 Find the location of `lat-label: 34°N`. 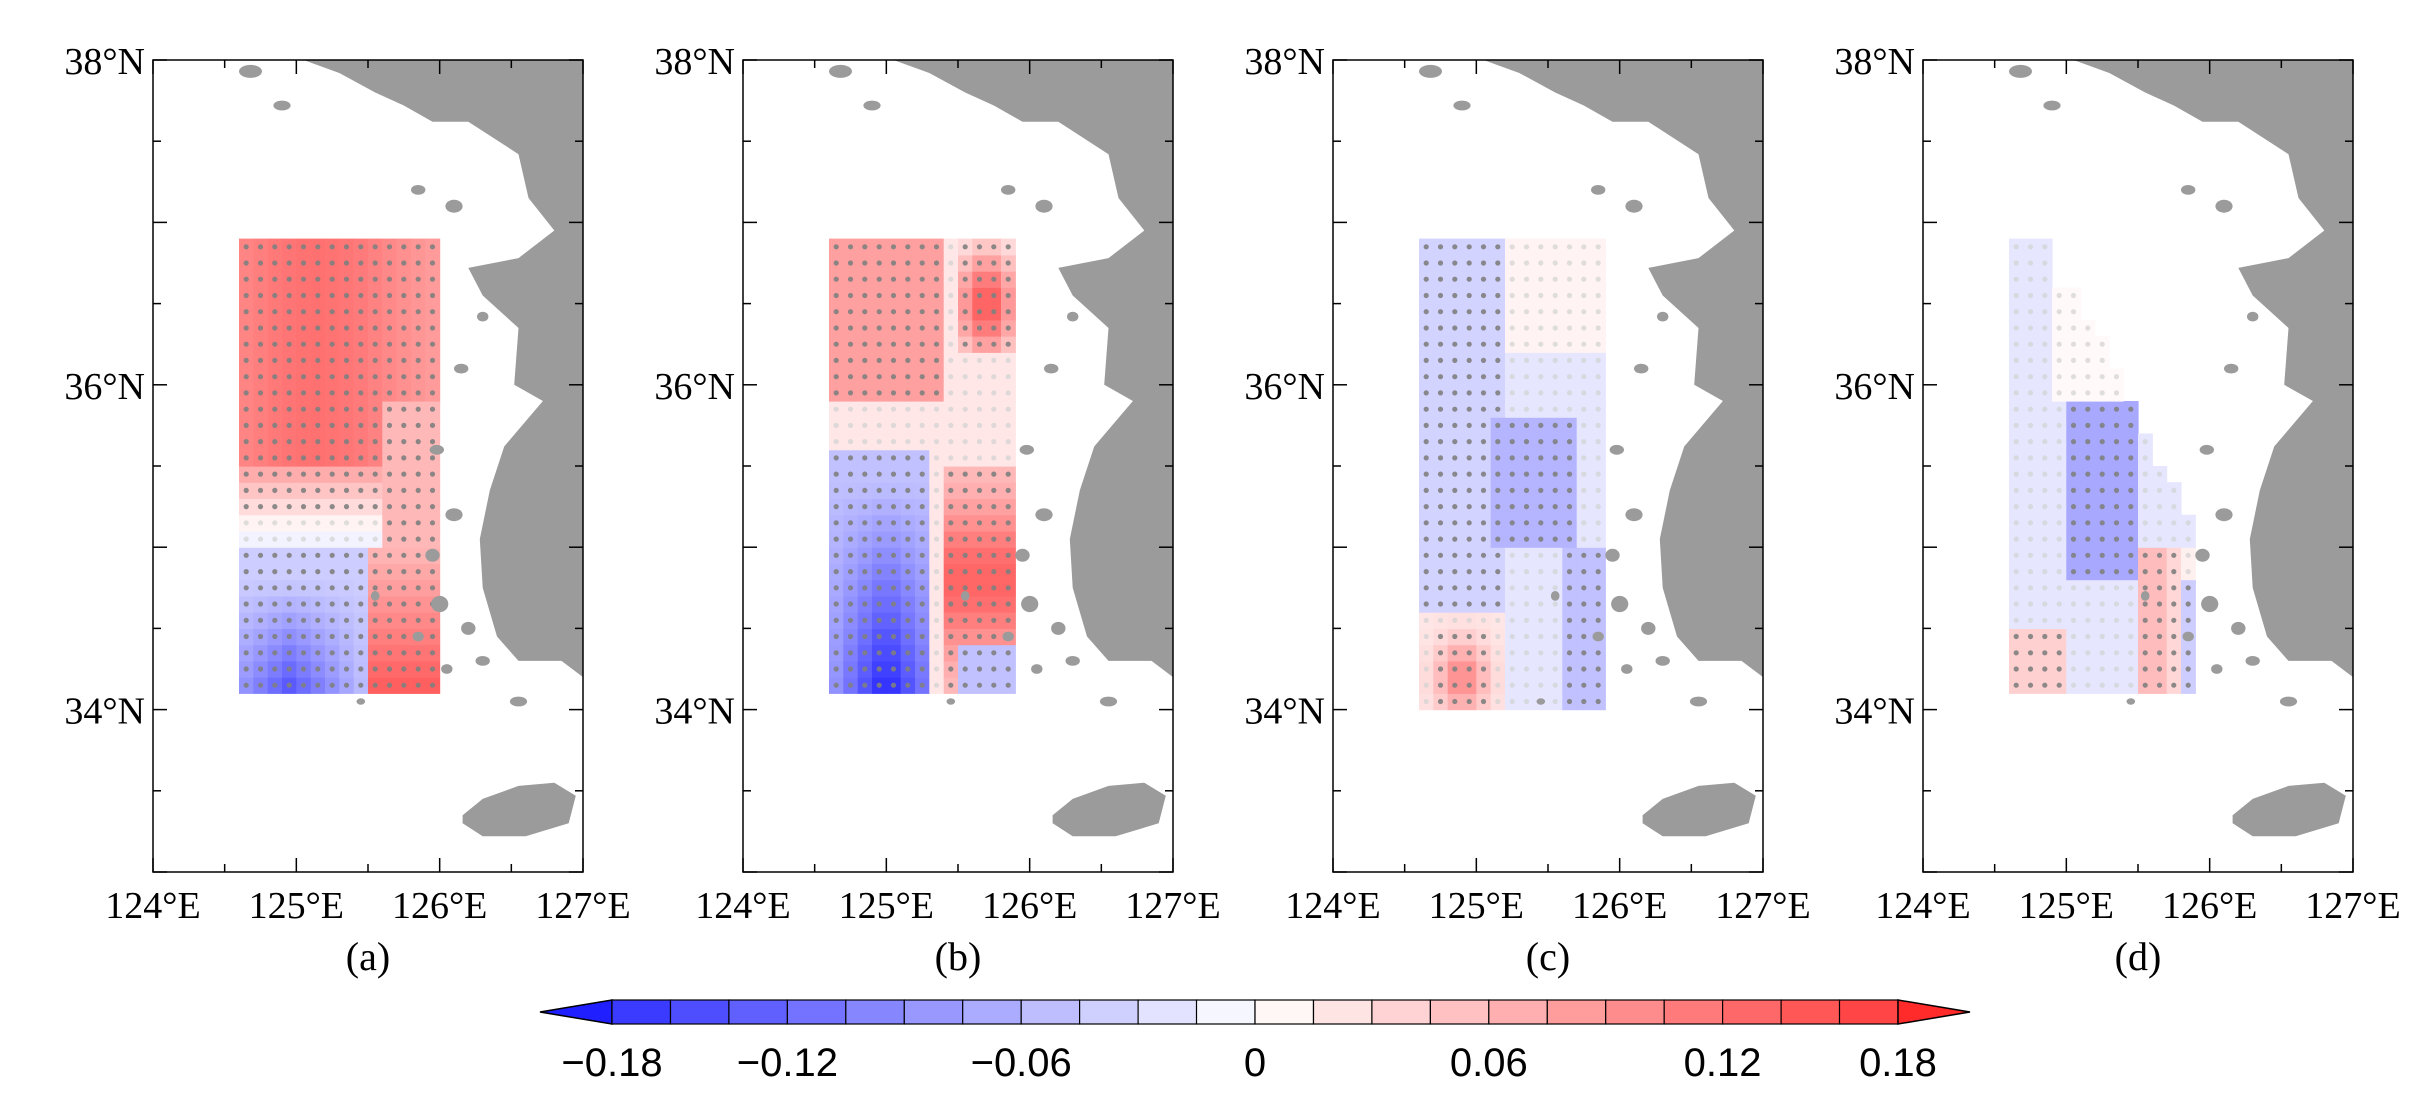

lat-label: 34°N is located at coordinates (104, 712).